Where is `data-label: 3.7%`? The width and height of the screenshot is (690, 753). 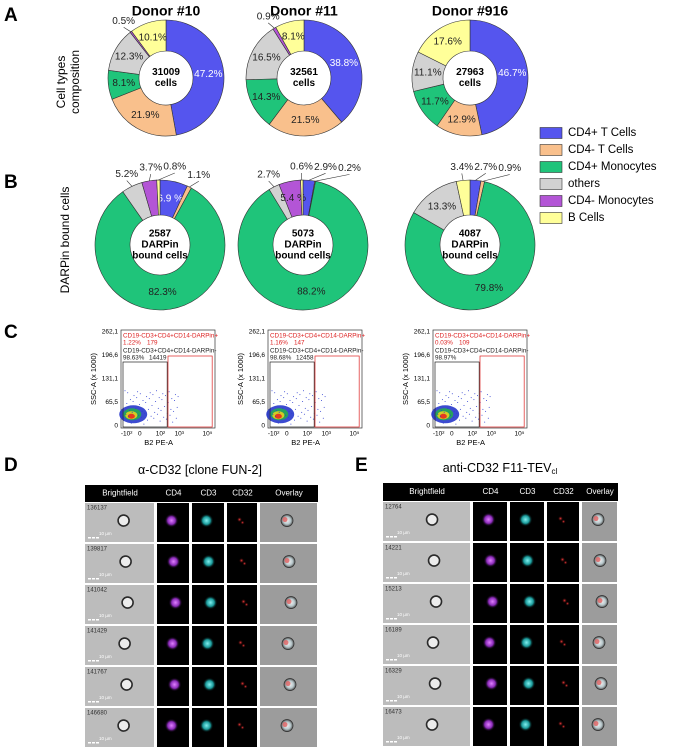 data-label: 3.7% is located at coordinates (150, 168).